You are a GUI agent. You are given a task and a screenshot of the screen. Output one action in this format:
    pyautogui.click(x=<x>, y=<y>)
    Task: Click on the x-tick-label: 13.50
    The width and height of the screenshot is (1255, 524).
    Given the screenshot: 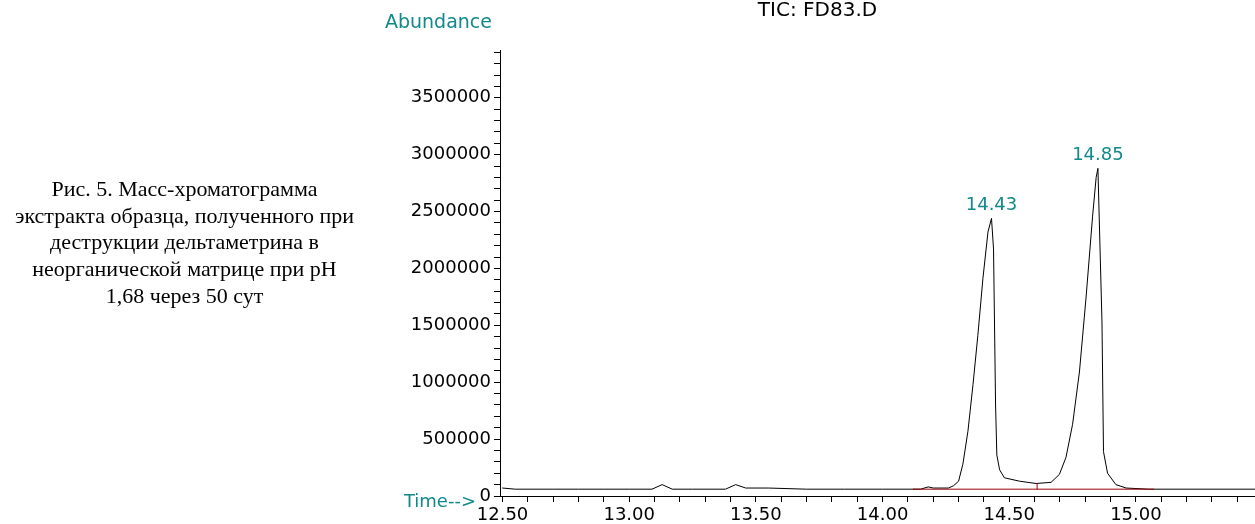 What is the action you would take?
    pyautogui.click(x=756, y=513)
    